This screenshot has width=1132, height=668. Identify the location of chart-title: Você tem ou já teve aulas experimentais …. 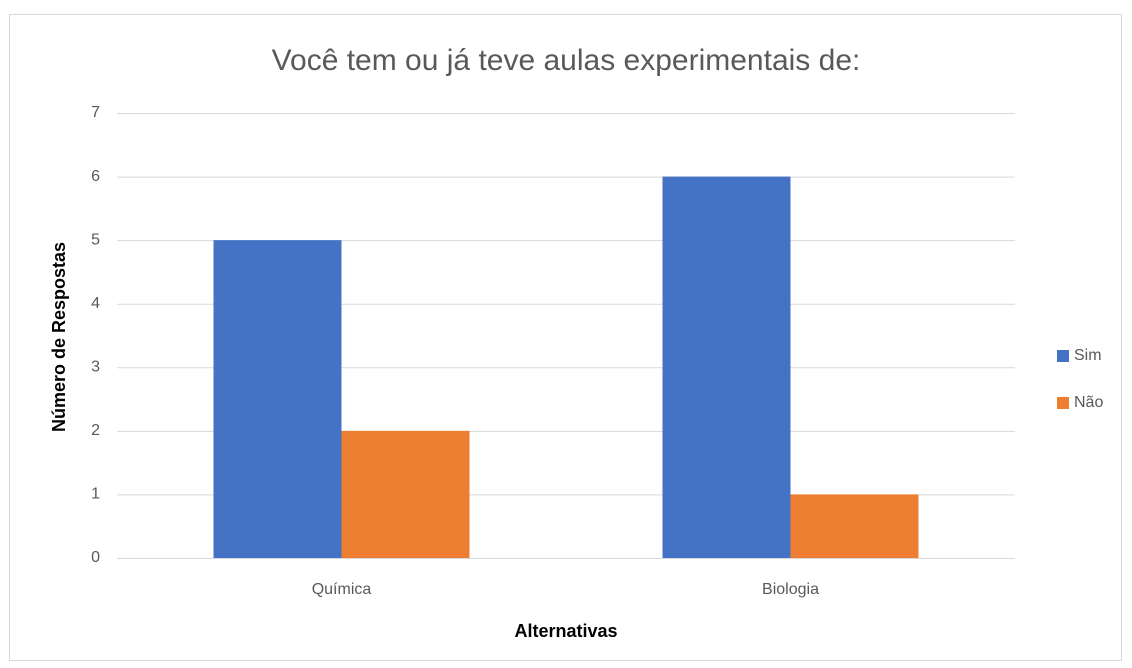
(566, 60).